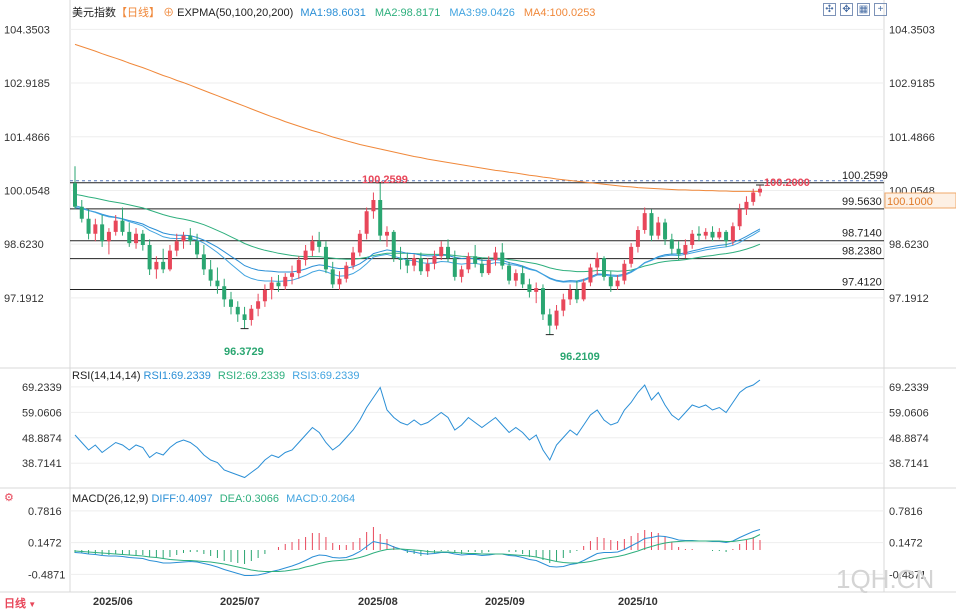 This screenshot has width=956, height=613. Describe the element at coordinates (910, 202) in the screenshot. I see `current-price-label: 100.1000` at that location.